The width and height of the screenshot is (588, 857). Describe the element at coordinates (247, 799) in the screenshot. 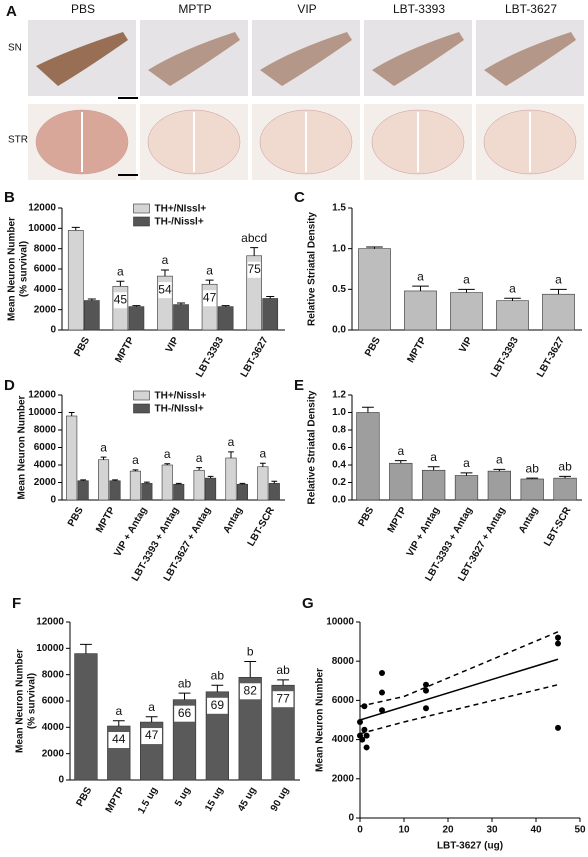

I see `x-tick-label: 45 ug` at that location.